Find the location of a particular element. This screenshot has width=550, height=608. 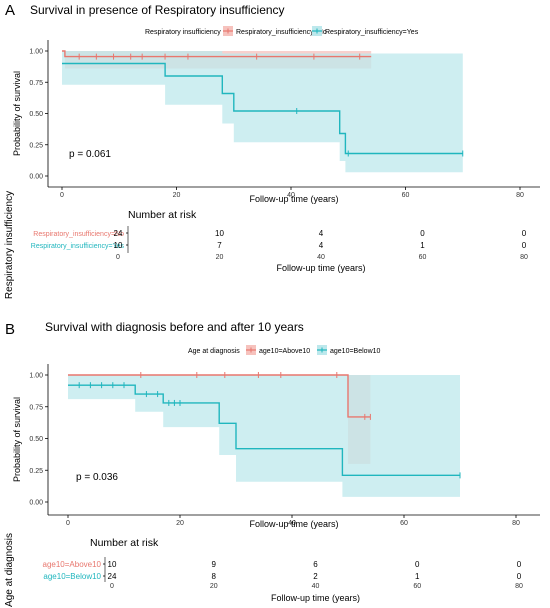

p-value: p = 0.036 is located at coordinates (97, 477).